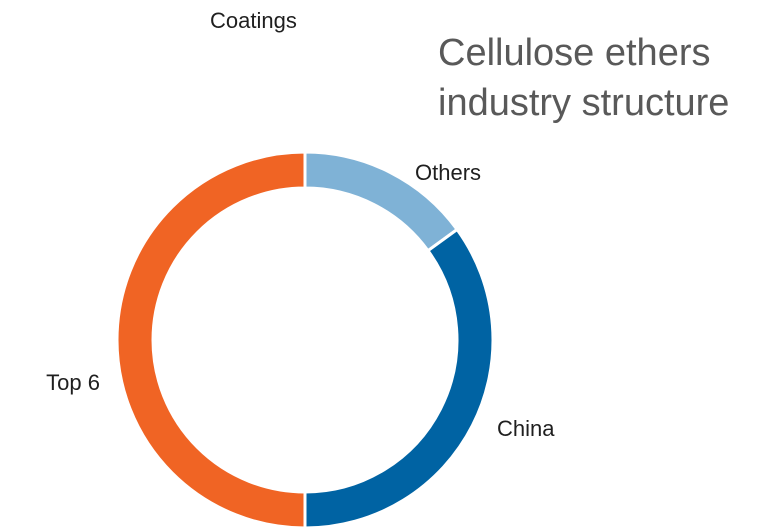  What do you see at coordinates (73, 382) in the screenshot?
I see `slice-label-top-6: Top 6` at bounding box center [73, 382].